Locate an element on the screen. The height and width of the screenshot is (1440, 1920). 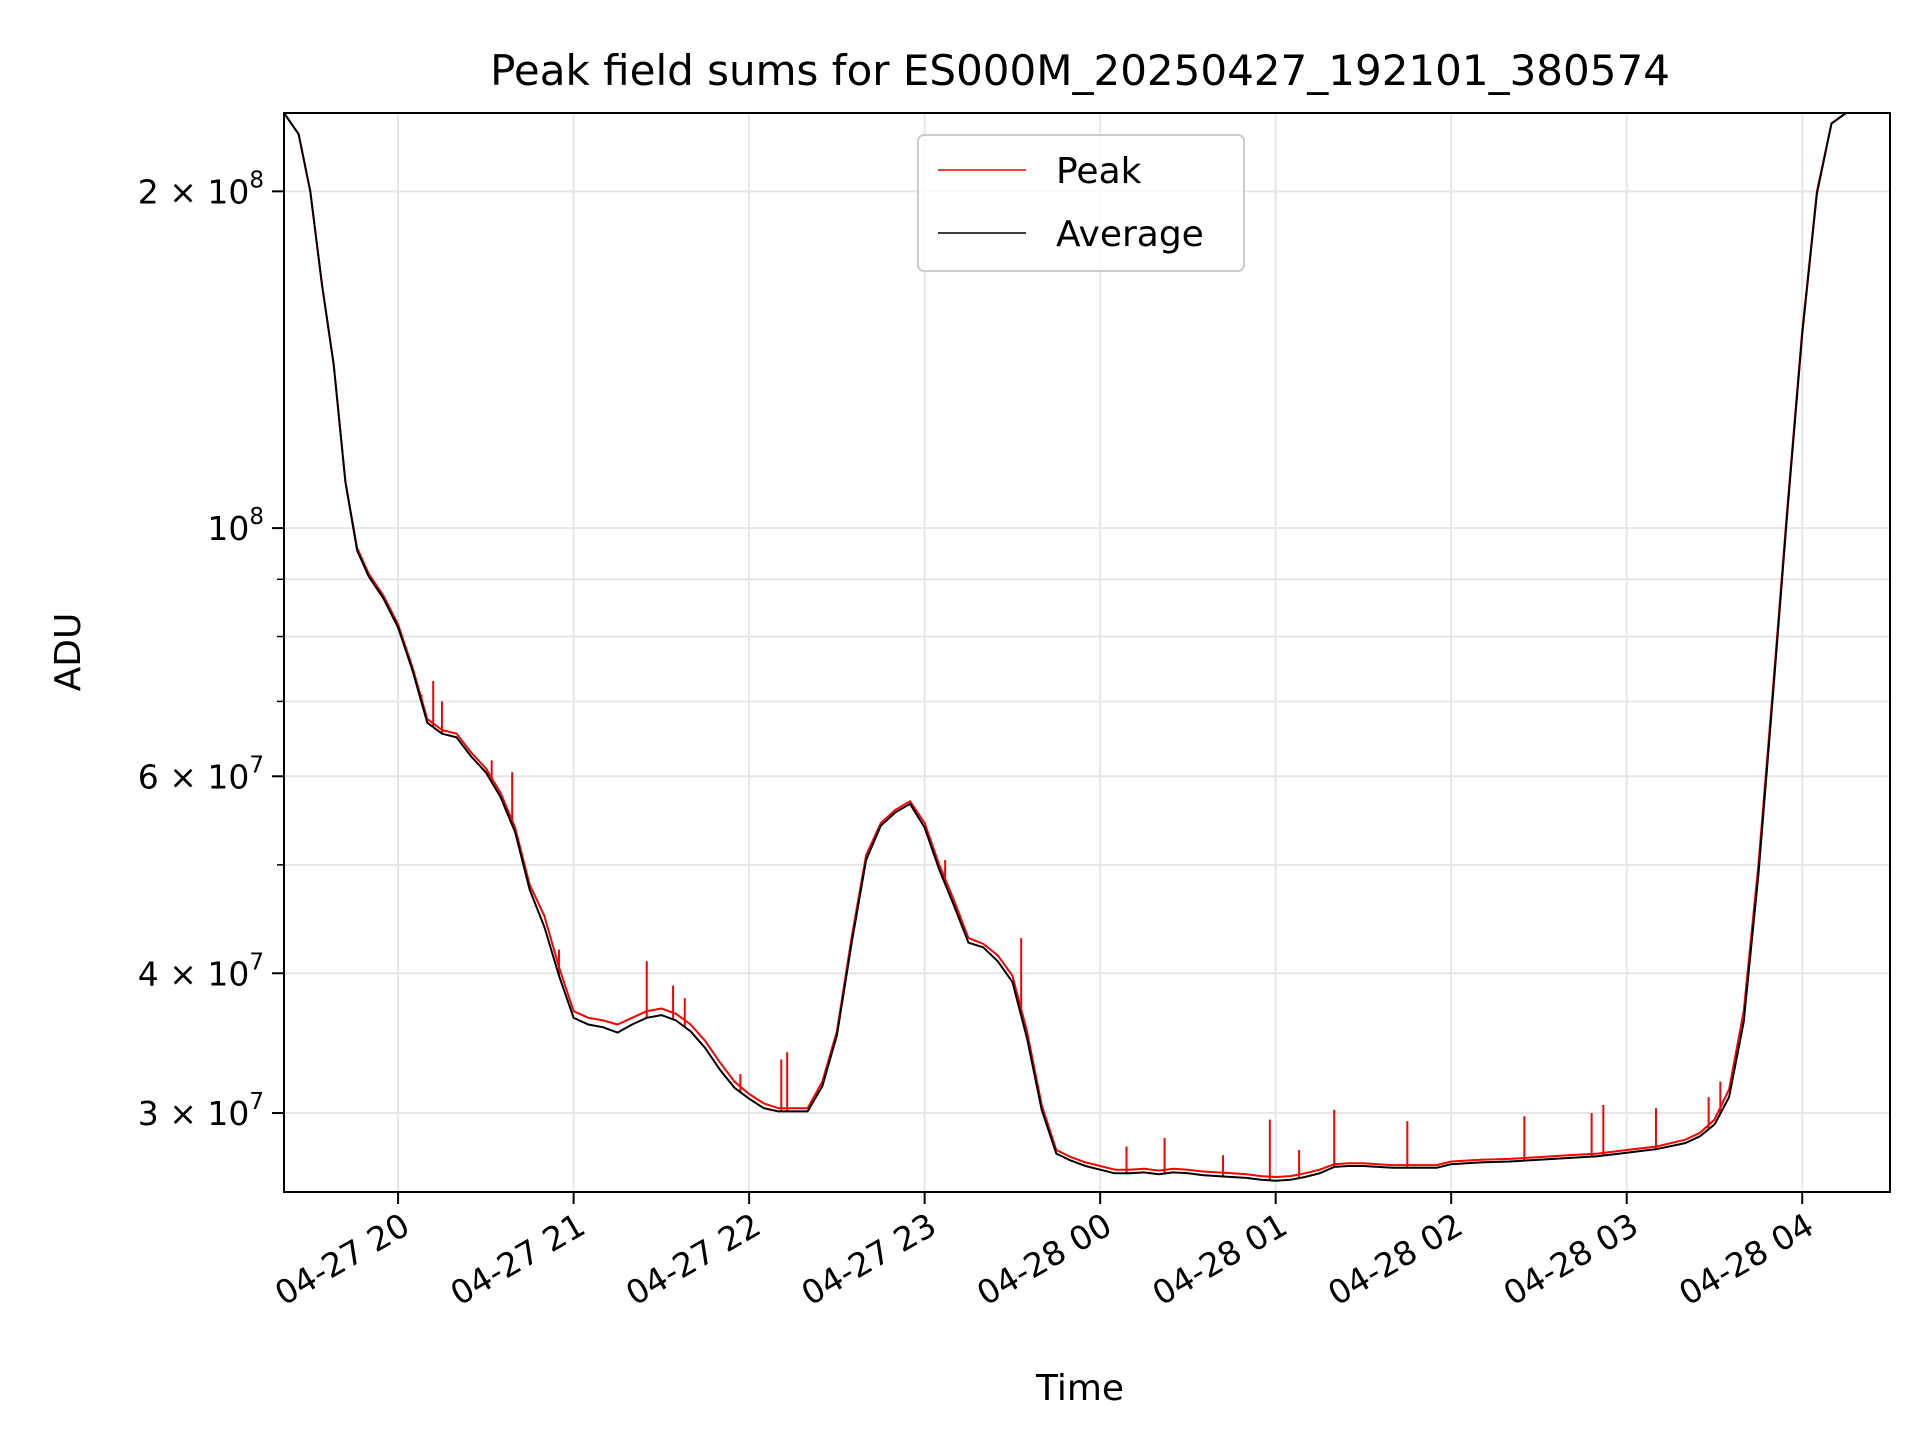
legend-label-average: Average is located at coordinates (1130, 234).